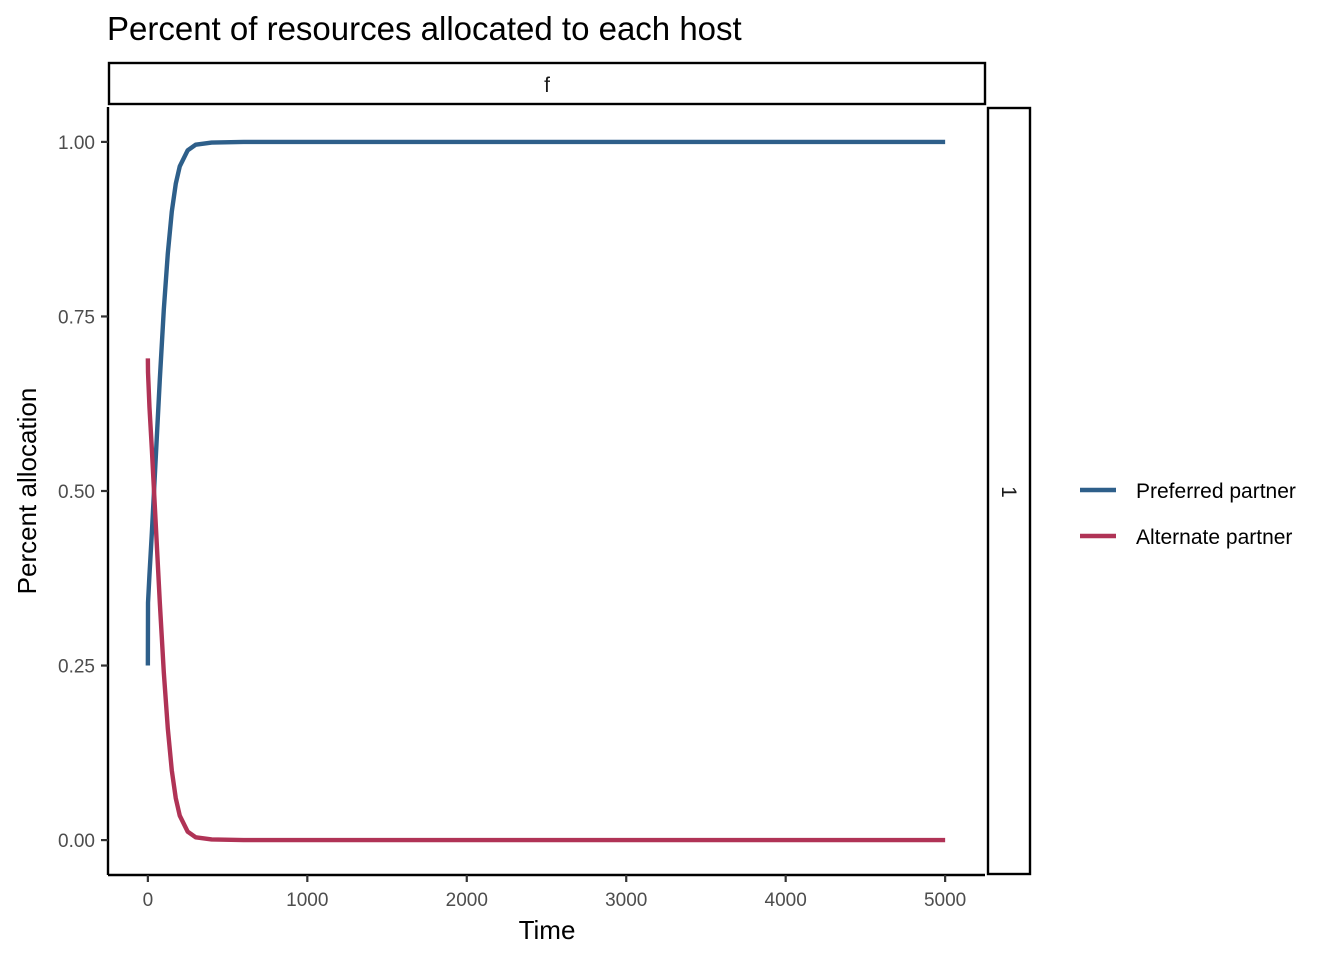  What do you see at coordinates (76, 667) in the screenshot?
I see `y-tick-label: 0.25` at bounding box center [76, 667].